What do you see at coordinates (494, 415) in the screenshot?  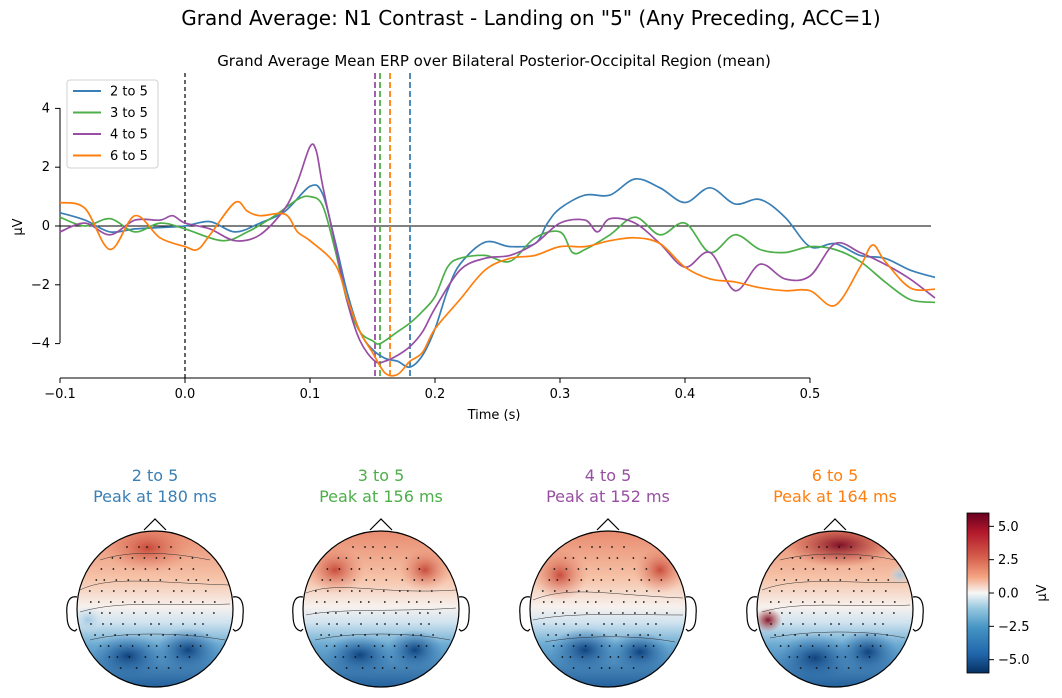 I see `erp-x-axis-label: Time (s)` at bounding box center [494, 415].